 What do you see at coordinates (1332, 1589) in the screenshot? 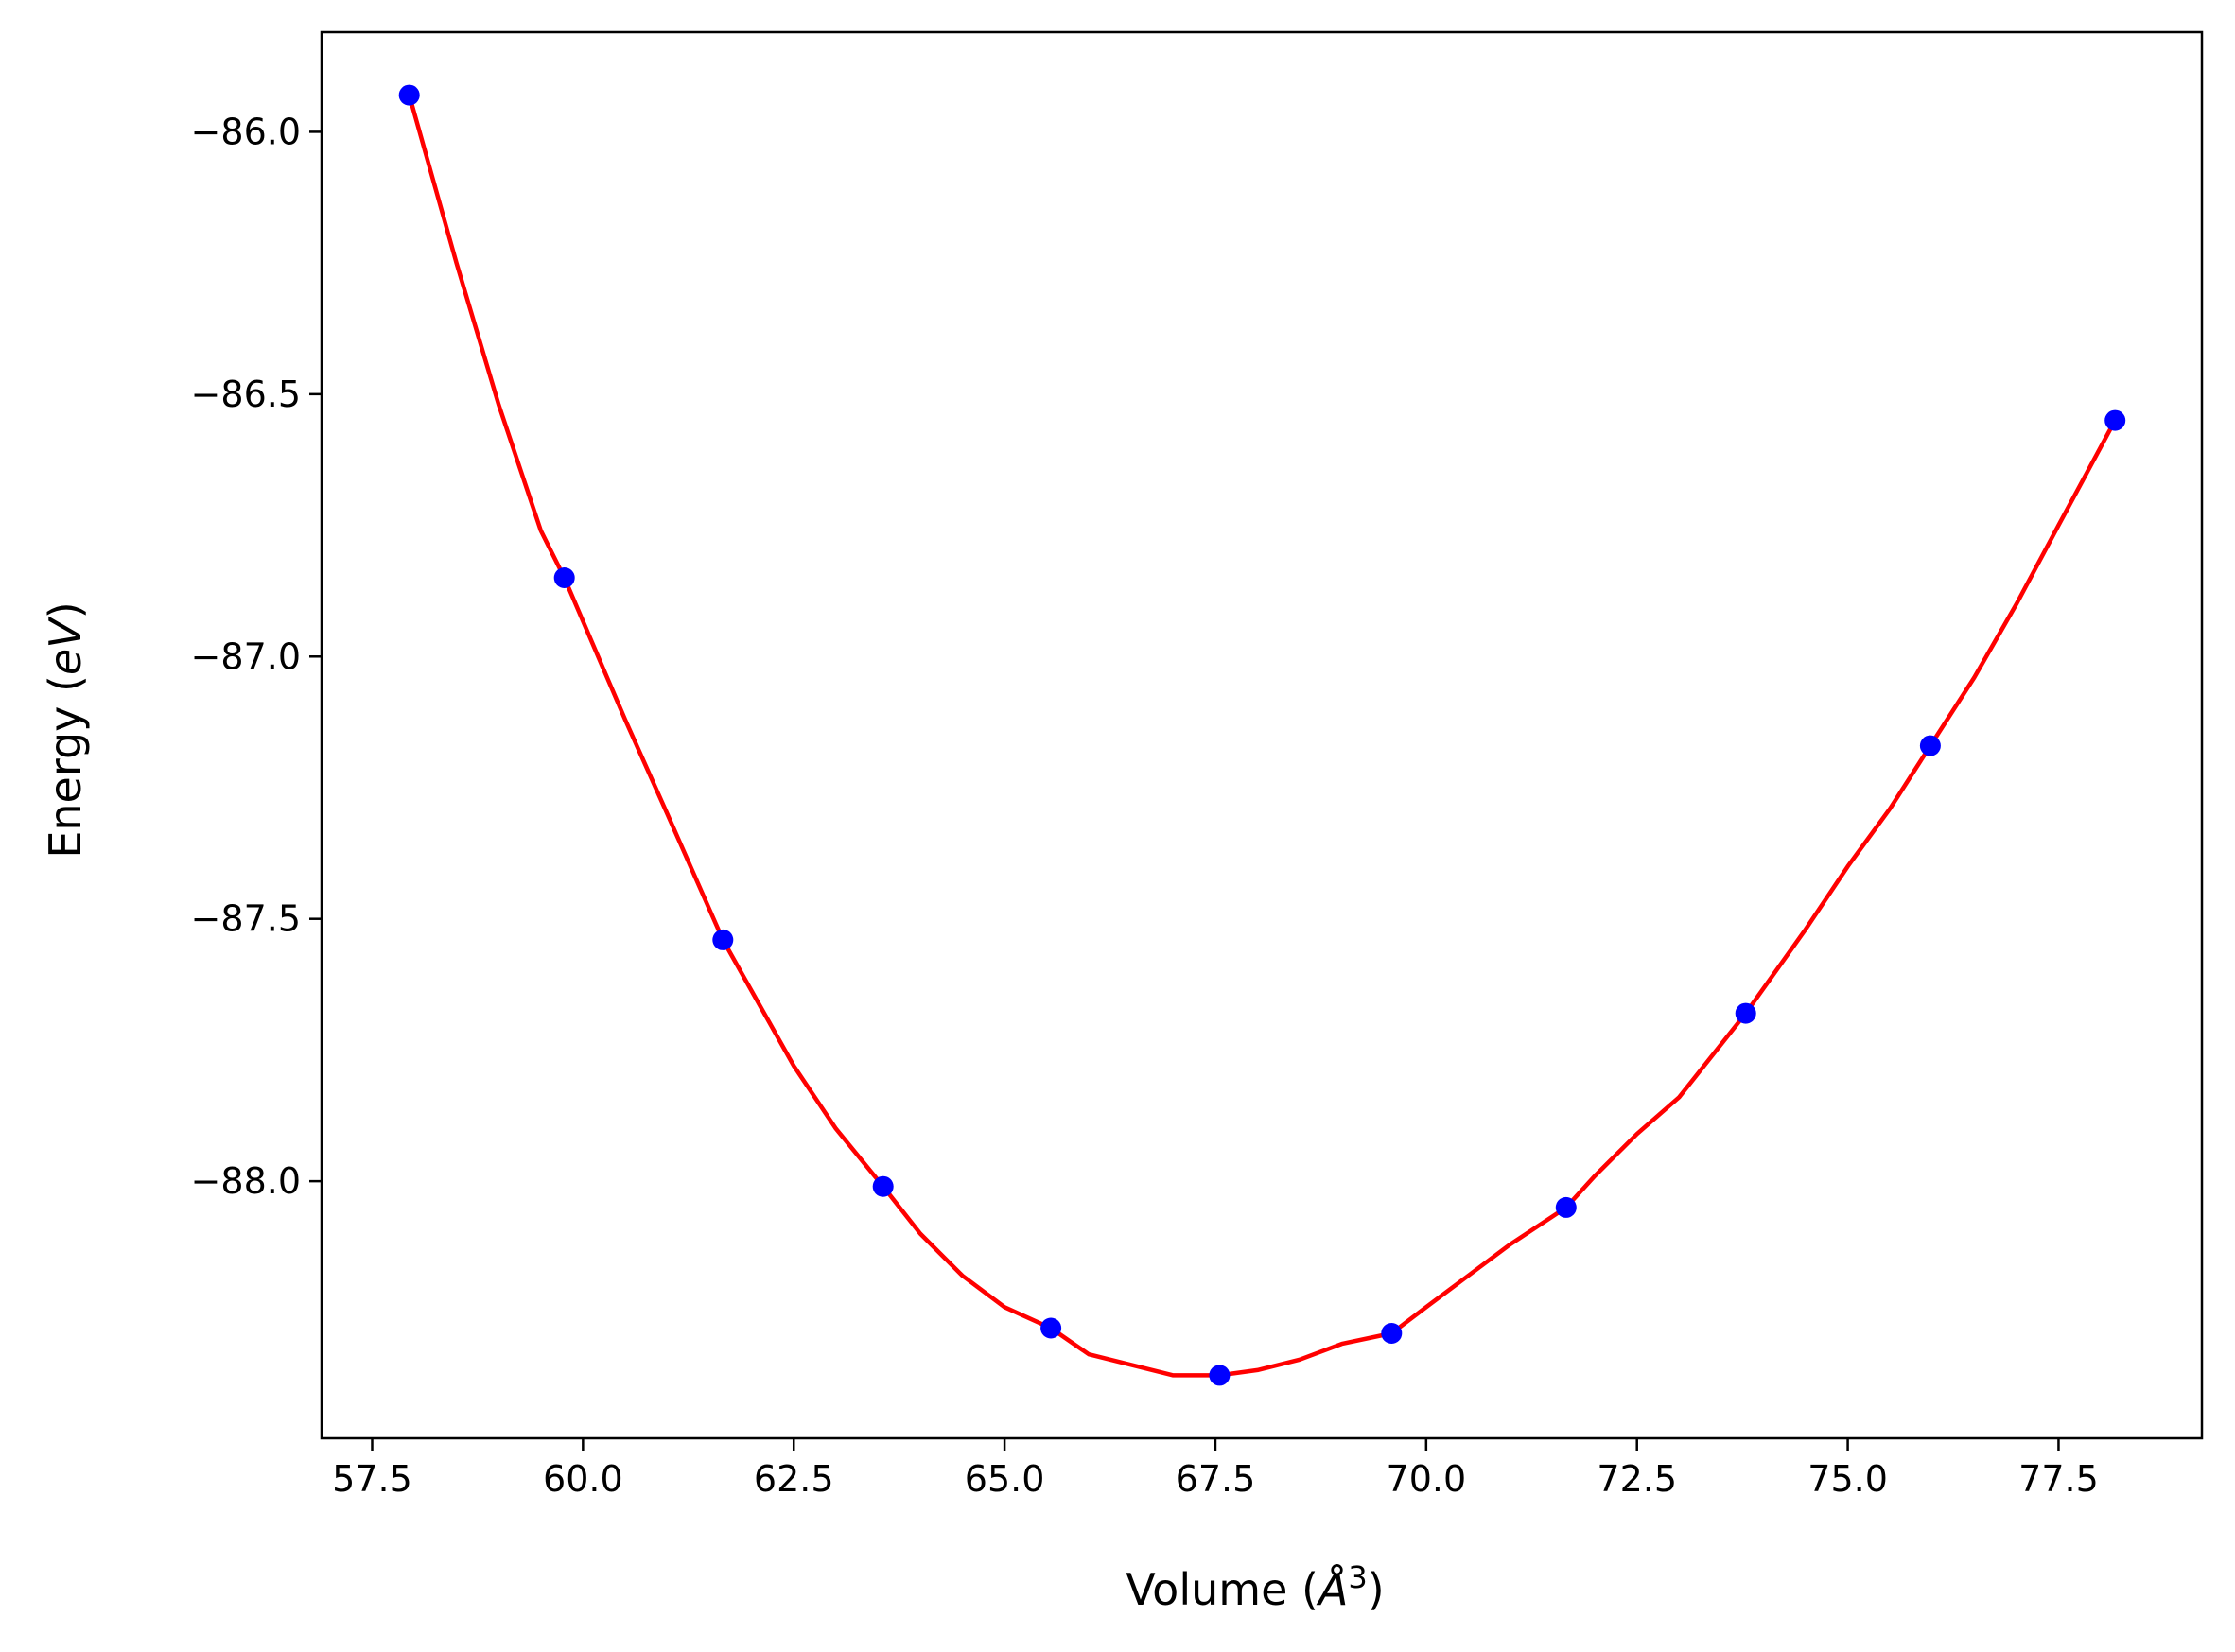
I see `x-axis-label-unit: Å` at bounding box center [1332, 1589].